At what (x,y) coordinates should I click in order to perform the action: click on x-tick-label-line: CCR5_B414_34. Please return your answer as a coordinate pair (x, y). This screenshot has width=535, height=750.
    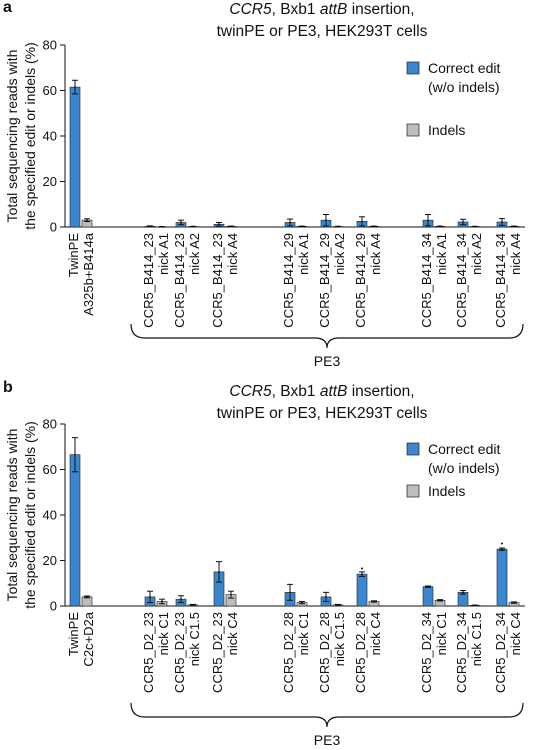
    Looking at the image, I should click on (426, 280).